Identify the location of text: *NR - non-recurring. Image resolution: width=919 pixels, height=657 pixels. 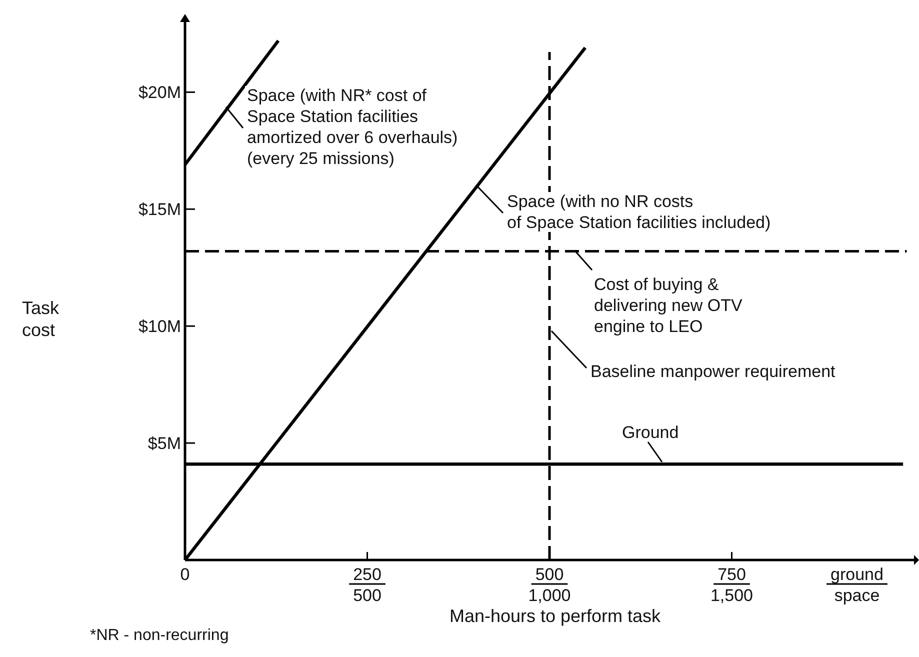
(159, 635).